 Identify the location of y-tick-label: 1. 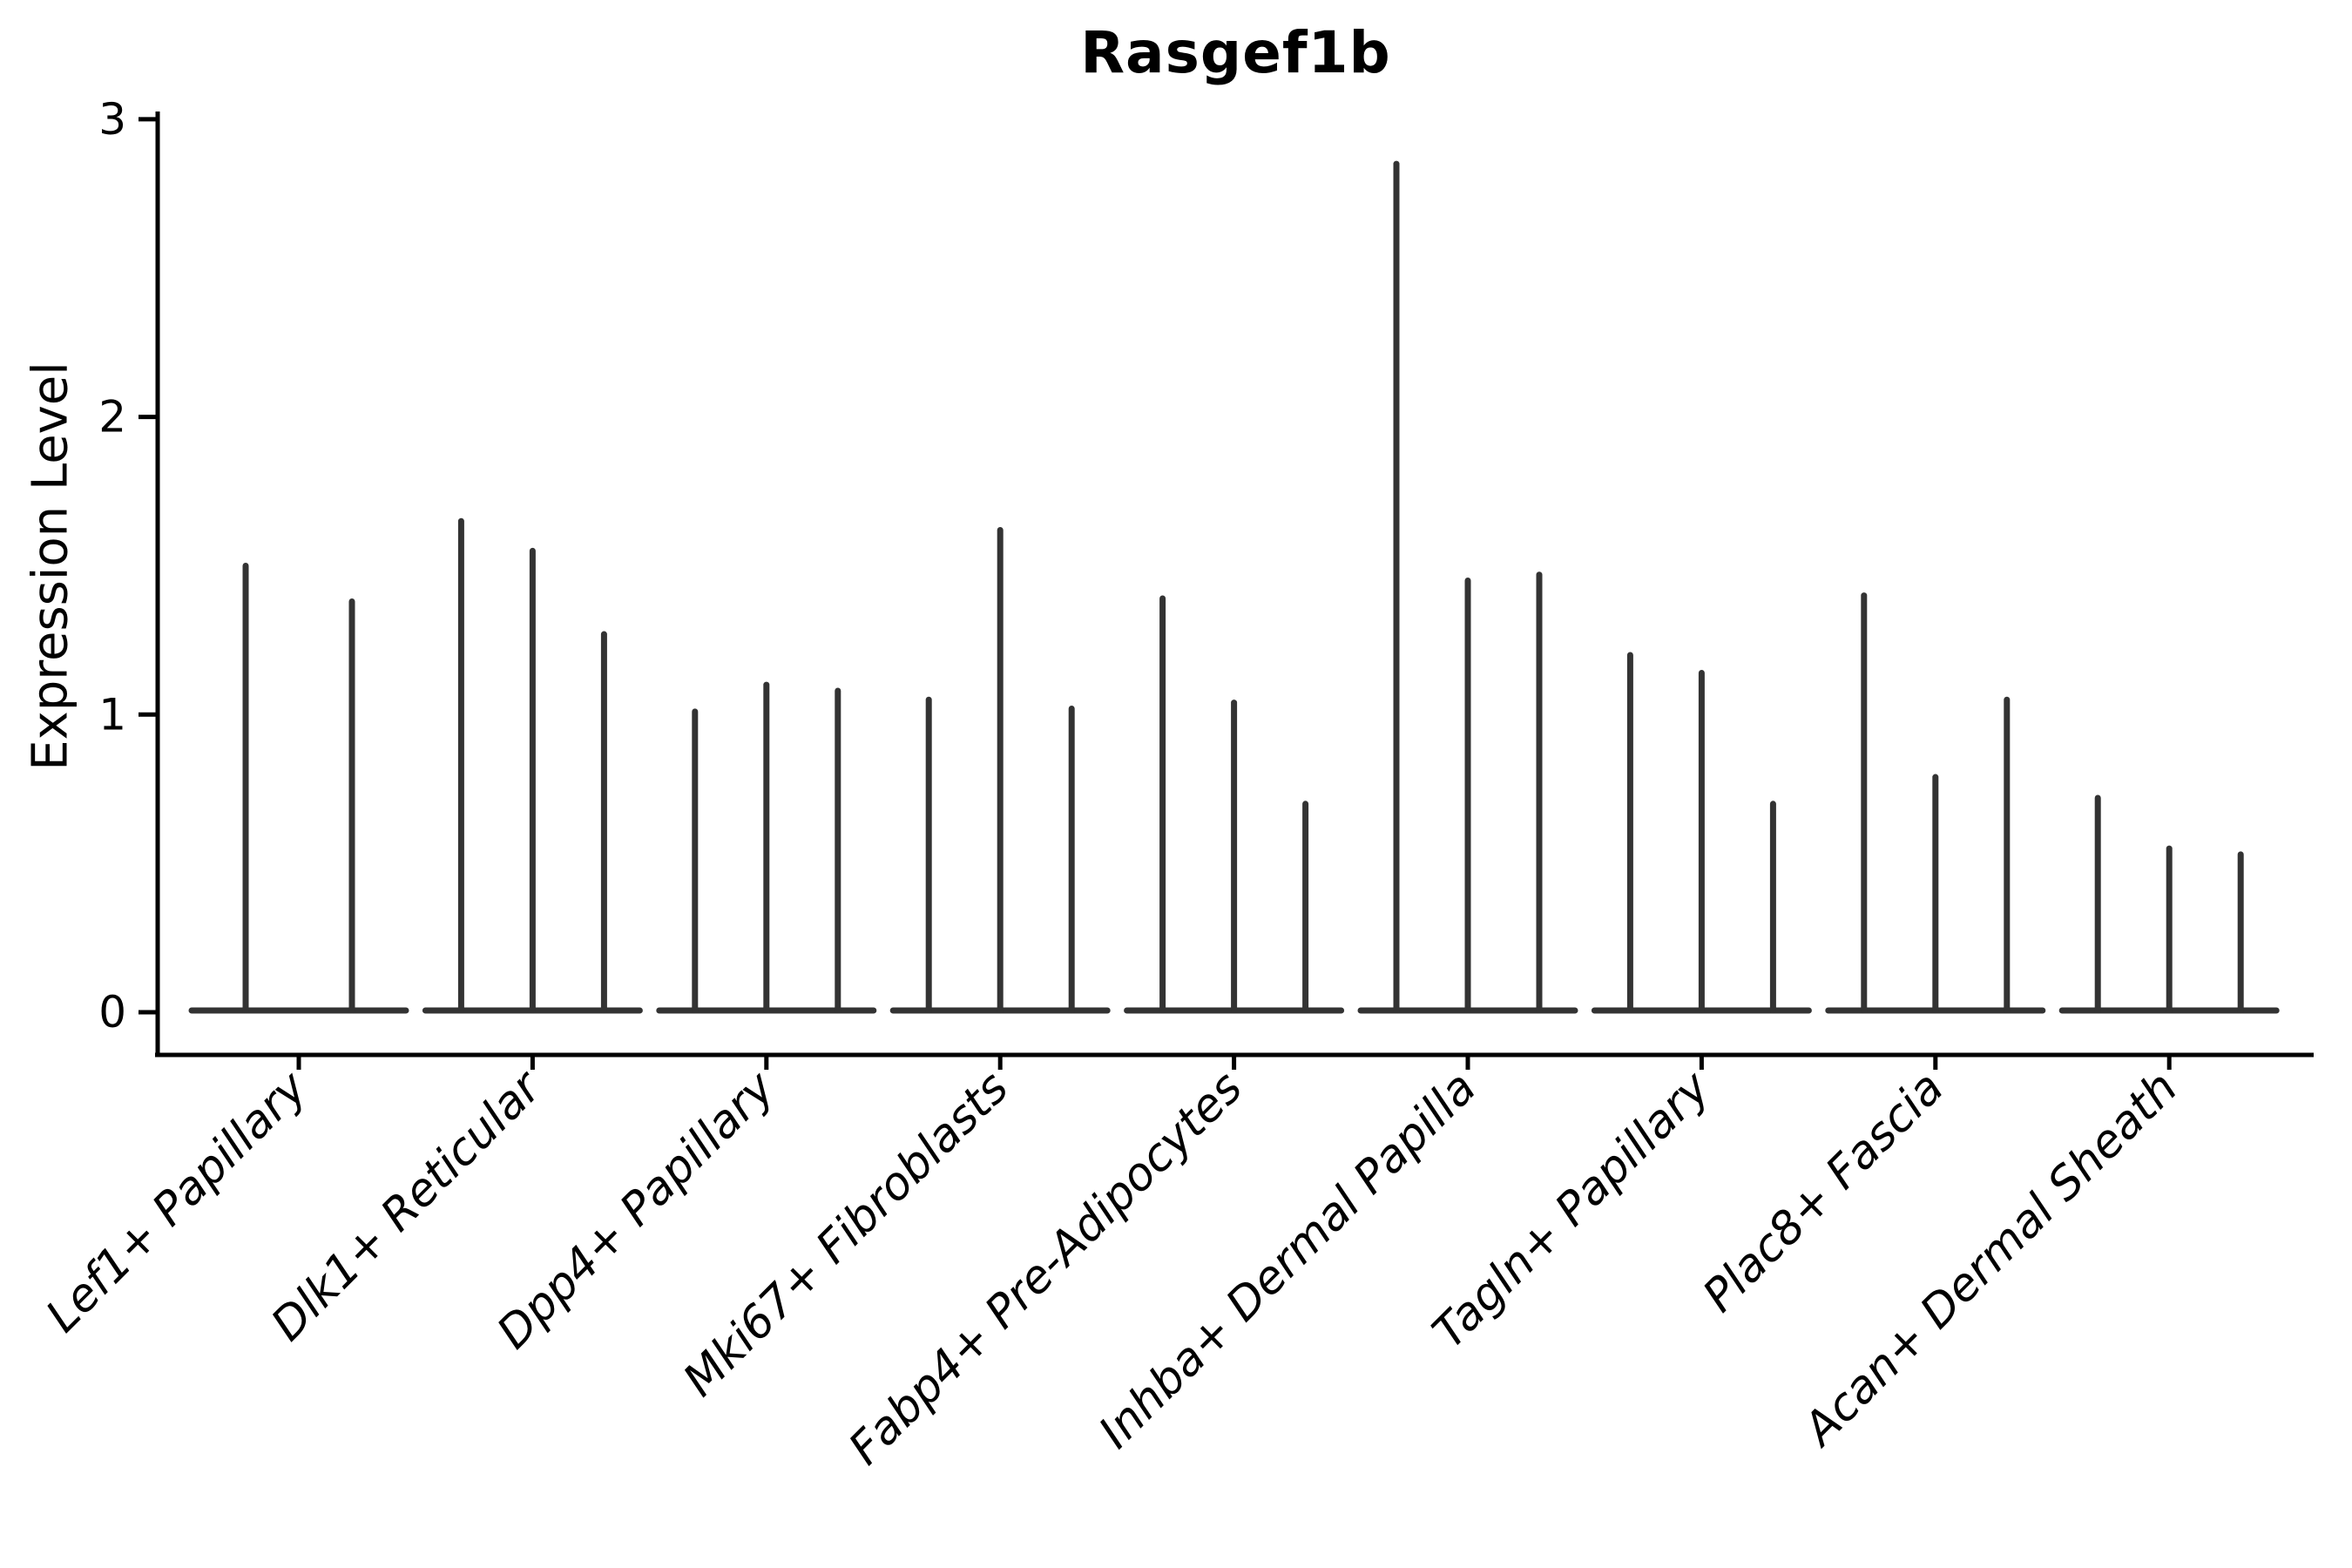
(112, 714).